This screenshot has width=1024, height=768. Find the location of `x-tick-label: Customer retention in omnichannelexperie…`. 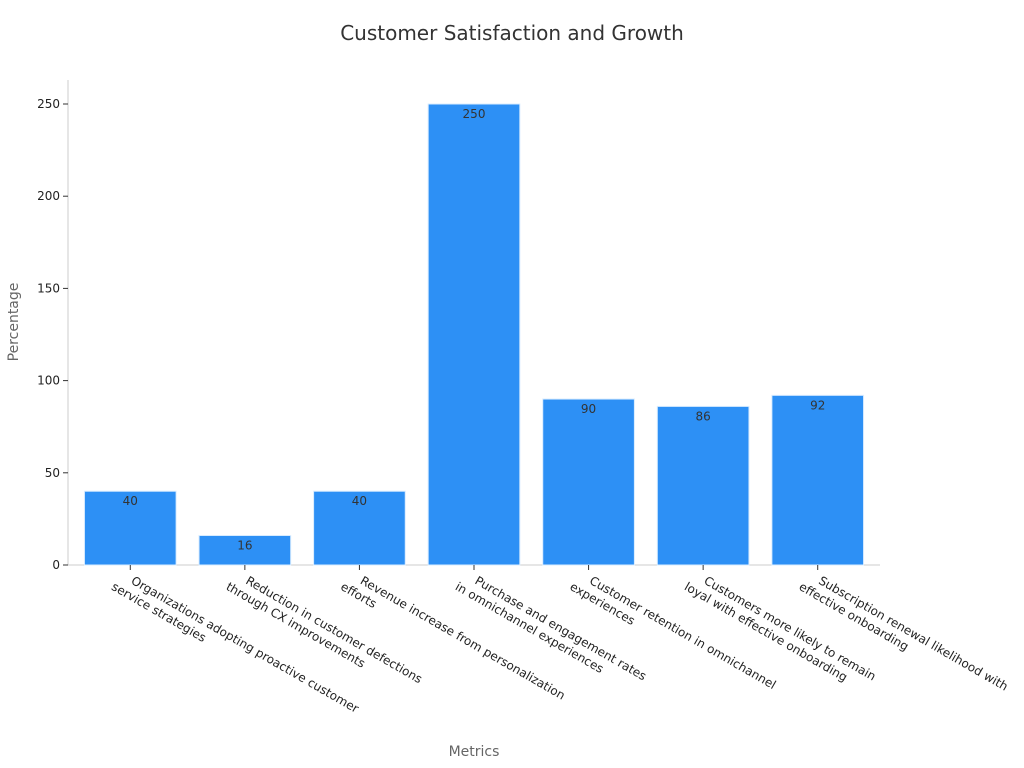

x-tick-label: Customer retention in omnichannelexperie… is located at coordinates (672, 635).